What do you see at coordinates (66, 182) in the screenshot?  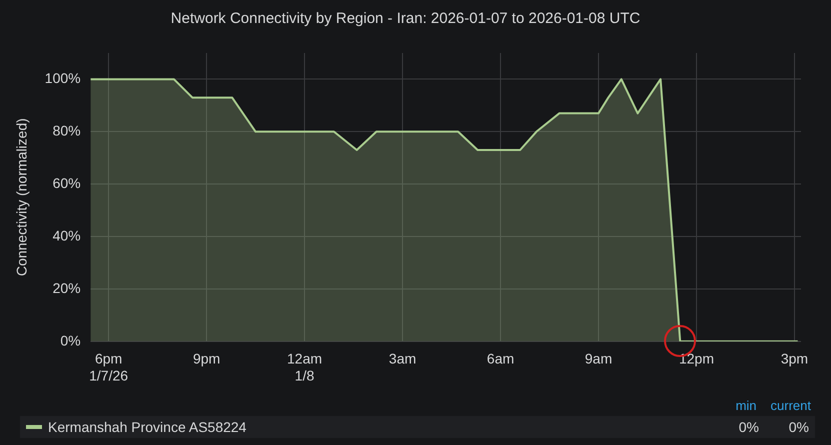 I see `y-tick-label: 60%` at bounding box center [66, 182].